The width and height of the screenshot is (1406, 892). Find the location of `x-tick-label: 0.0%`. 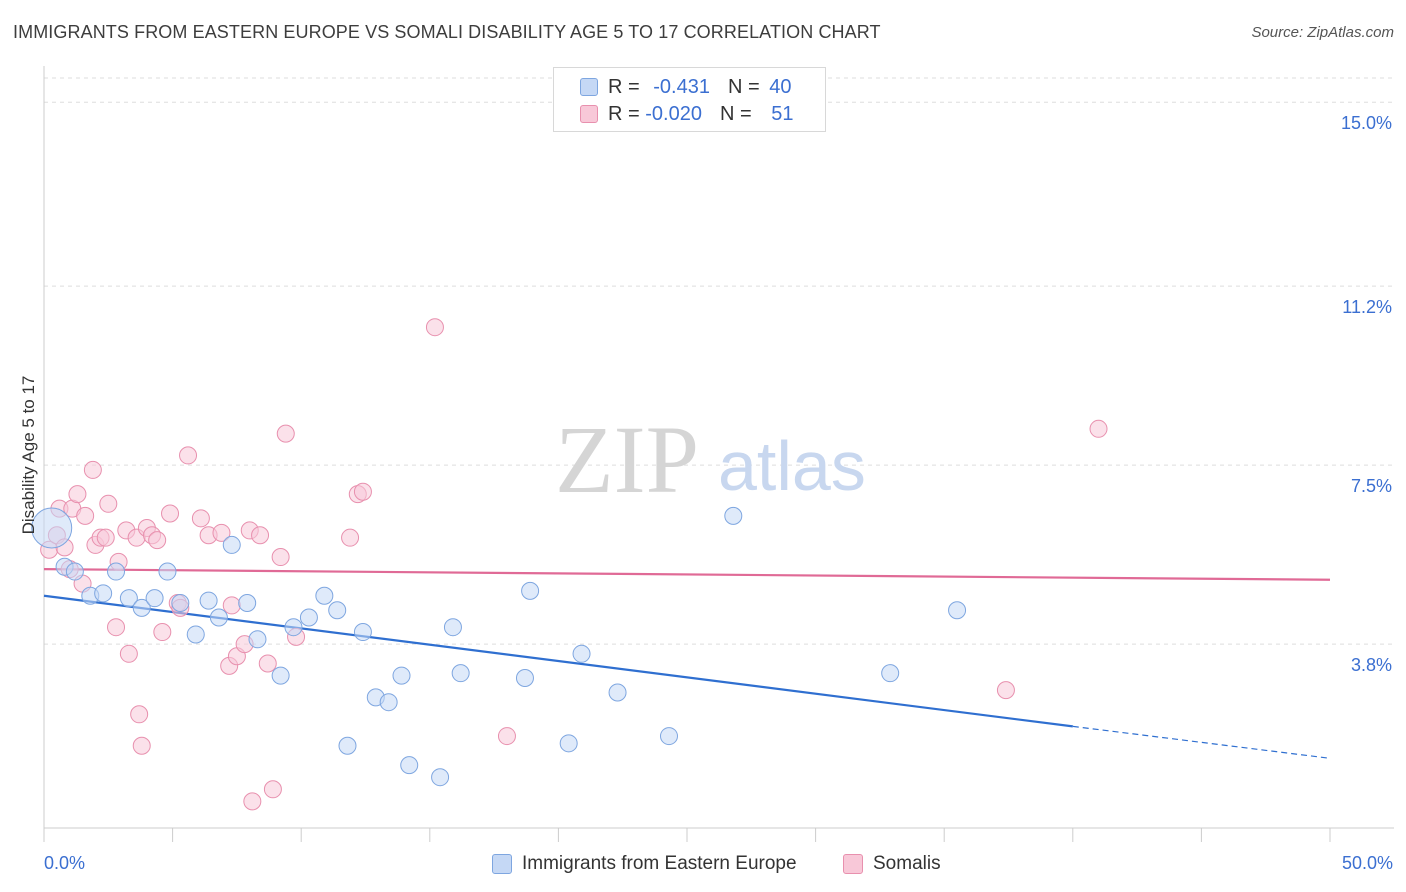

x-tick-label: 0.0% is located at coordinates (64, 863).